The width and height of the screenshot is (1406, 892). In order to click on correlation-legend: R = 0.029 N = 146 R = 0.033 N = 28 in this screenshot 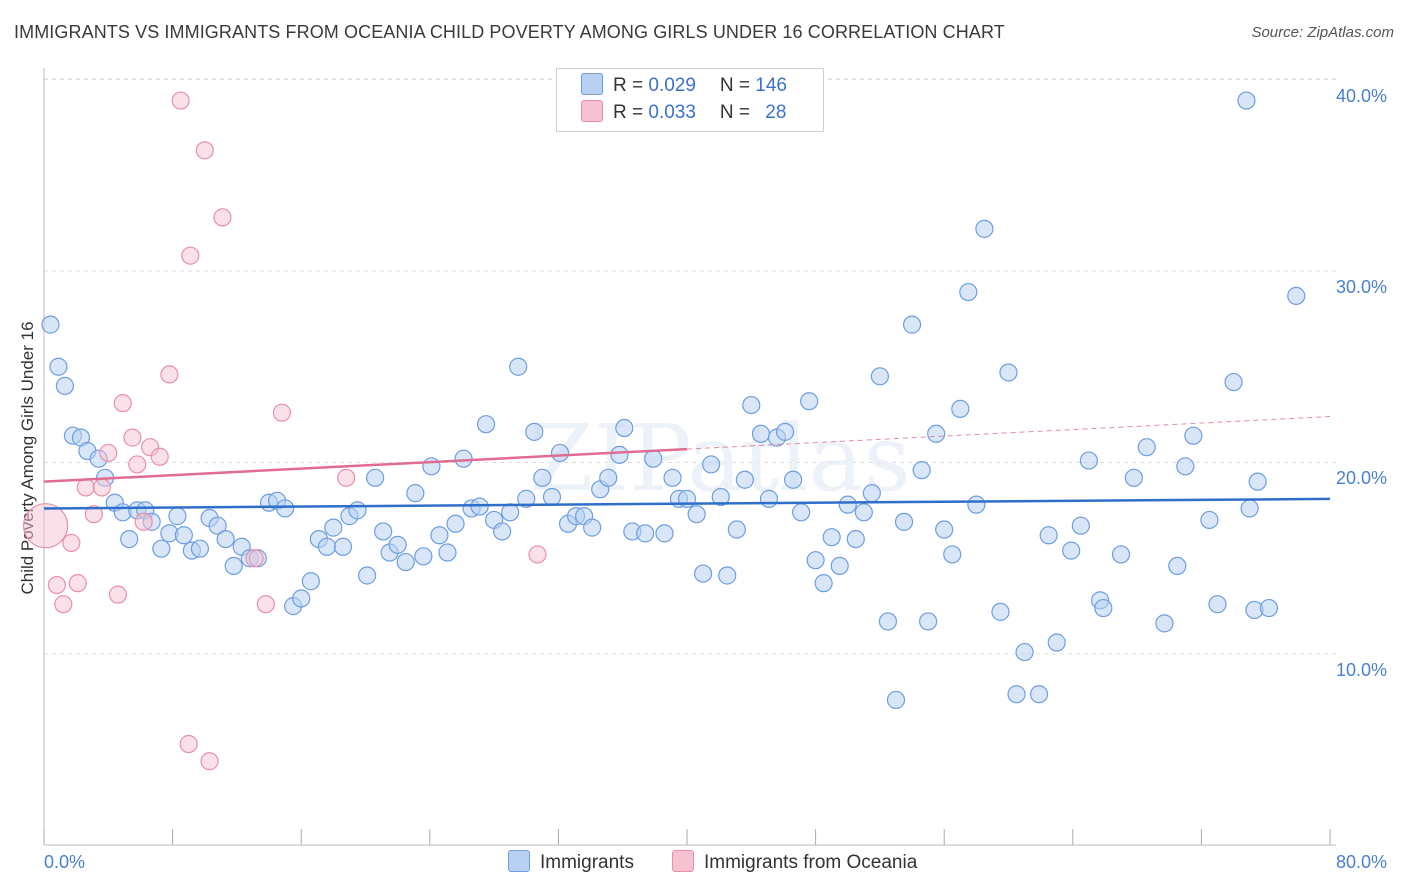, I will do `click(690, 100)`.